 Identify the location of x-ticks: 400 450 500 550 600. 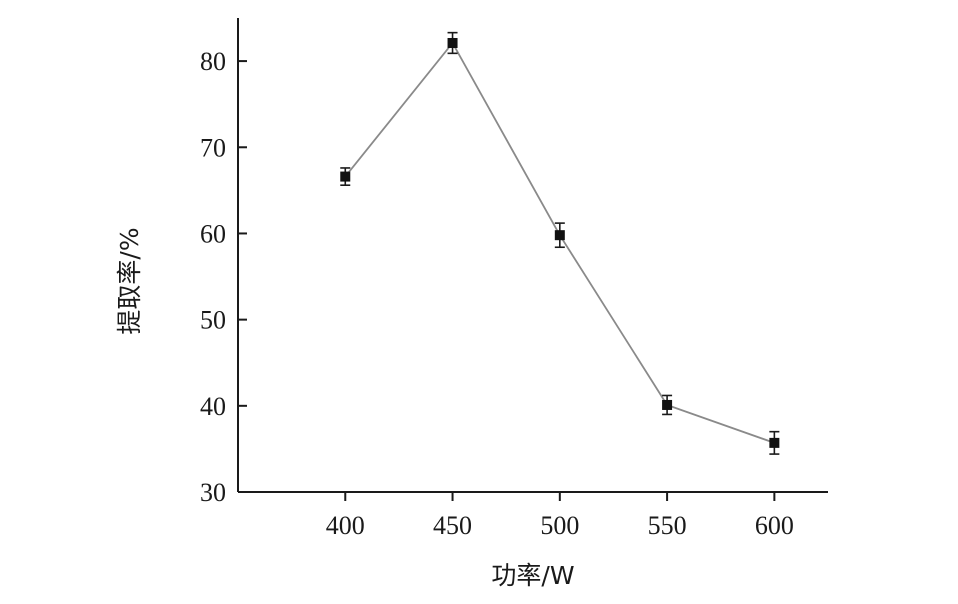
(560, 516).